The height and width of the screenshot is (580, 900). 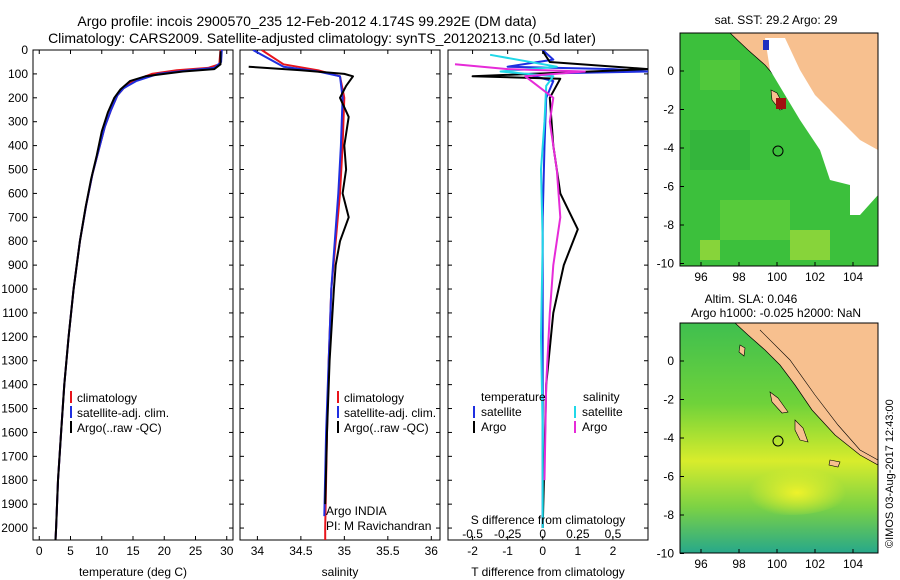 What do you see at coordinates (18, 217) in the screenshot?
I see `ytick-label: 700` at bounding box center [18, 217].